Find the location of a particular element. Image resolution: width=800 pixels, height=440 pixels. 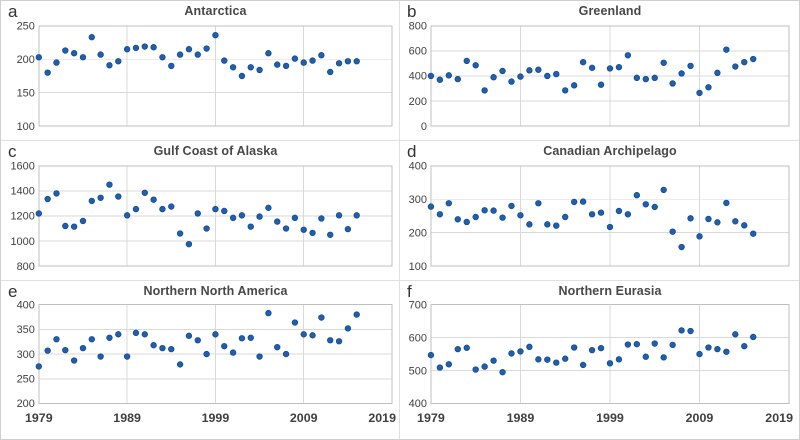

x-axis-tick-label: 2019 is located at coordinates (779, 418).